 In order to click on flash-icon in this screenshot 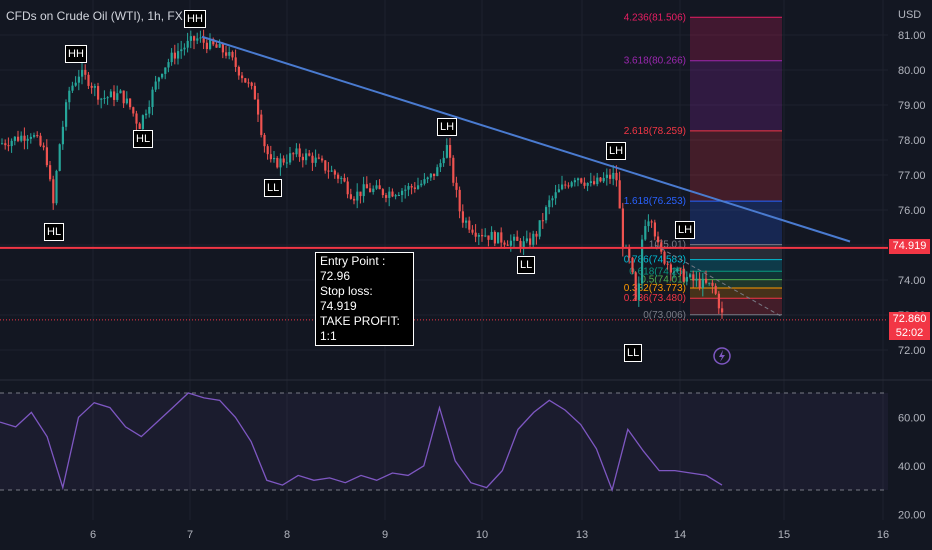, I will do `click(722, 356)`.